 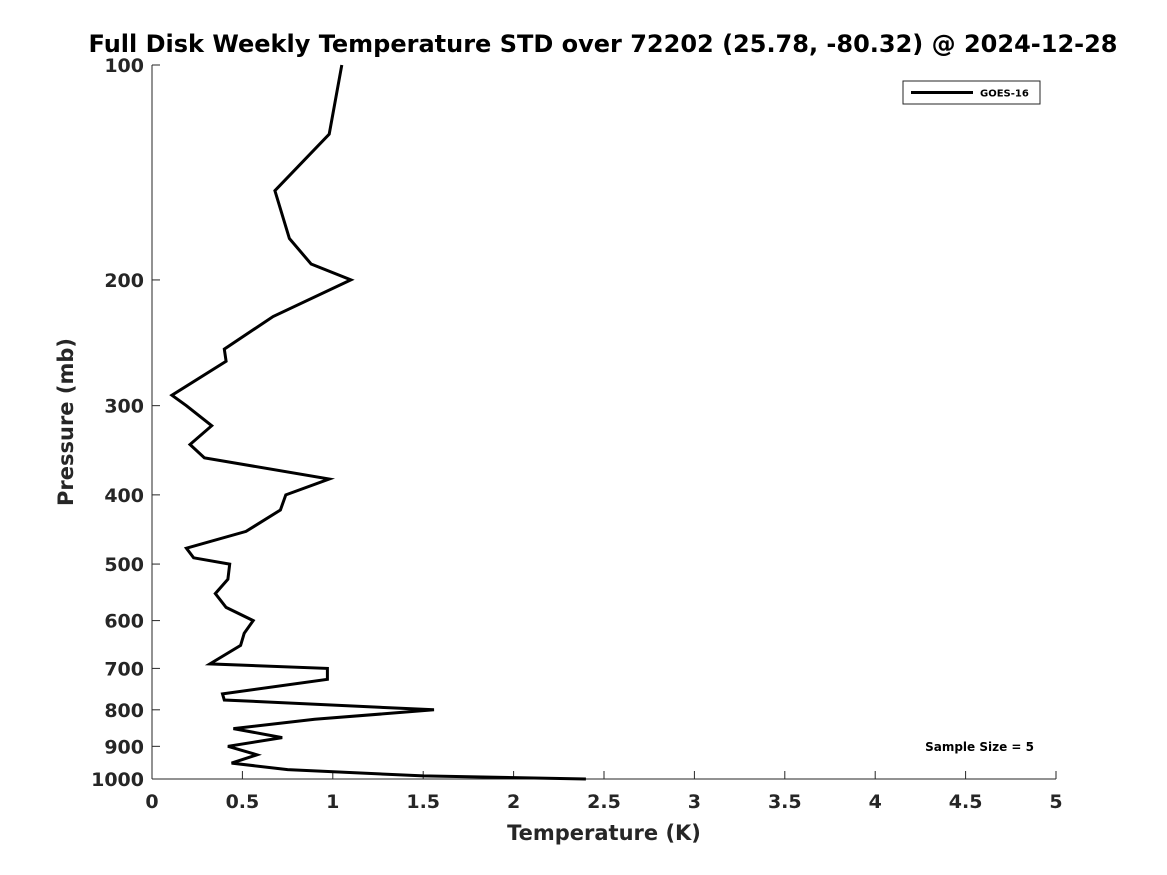 I want to click on x-tick-label: 2.5, so click(x=604, y=802).